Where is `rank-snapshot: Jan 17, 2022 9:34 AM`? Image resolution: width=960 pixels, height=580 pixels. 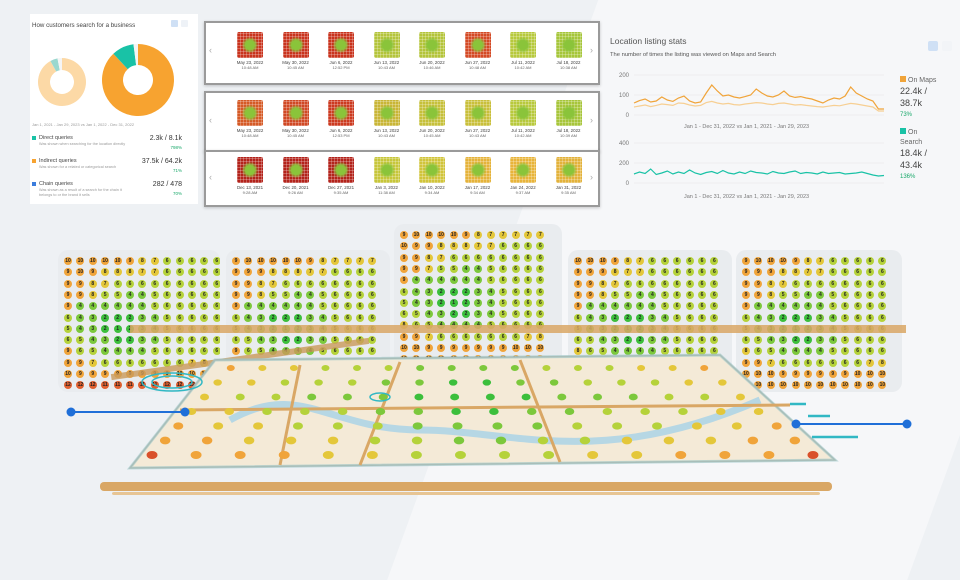 rank-snapshot: Jan 17, 2022 9:34 AM is located at coordinates (478, 176).